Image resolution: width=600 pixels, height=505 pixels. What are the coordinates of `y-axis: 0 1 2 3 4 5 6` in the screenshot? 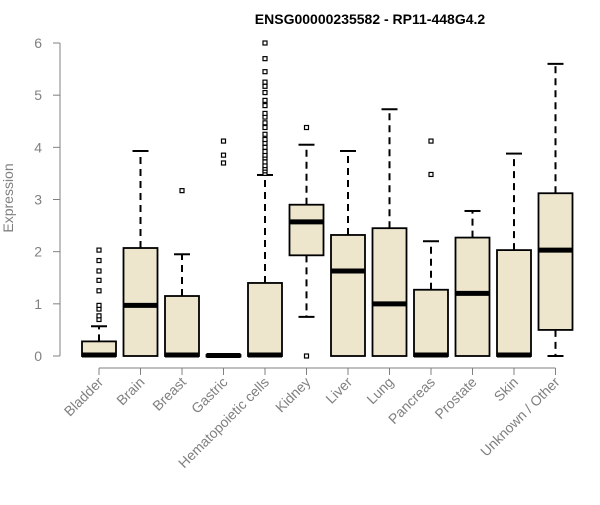 It's located at (47, 199).